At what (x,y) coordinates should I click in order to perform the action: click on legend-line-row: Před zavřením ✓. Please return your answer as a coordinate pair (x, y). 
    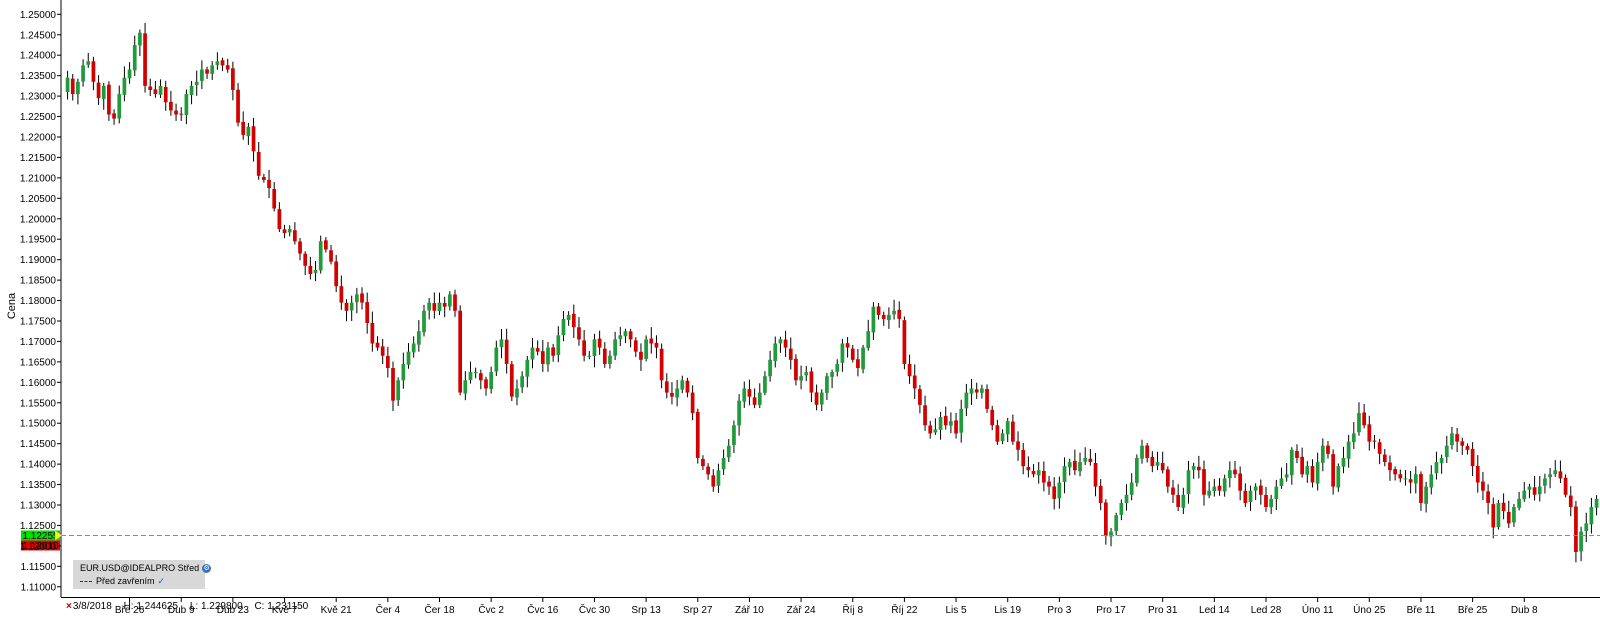
    Looking at the image, I should click on (122, 581).